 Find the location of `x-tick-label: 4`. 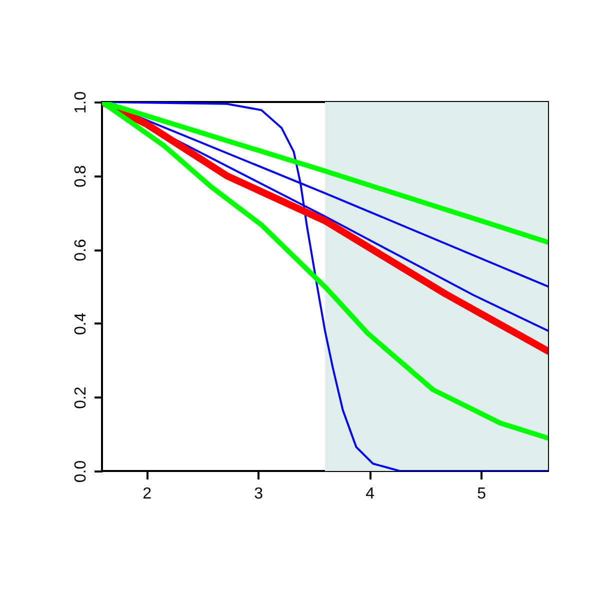

x-tick-label: 4 is located at coordinates (370, 494).